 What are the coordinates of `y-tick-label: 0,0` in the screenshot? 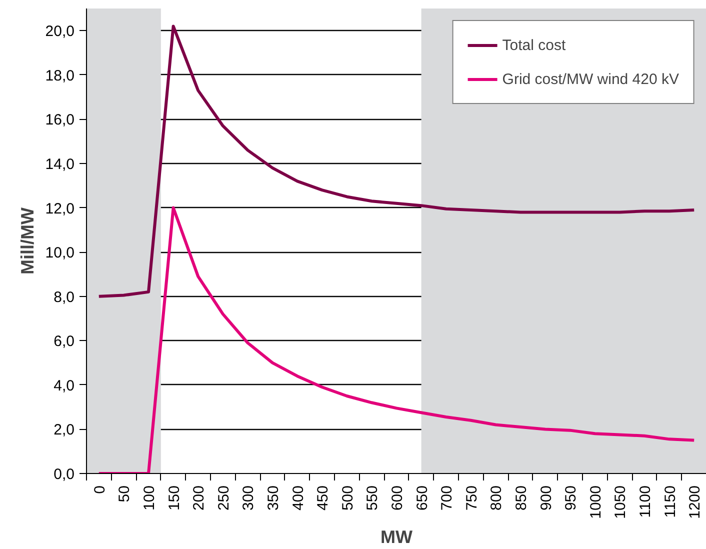 It's located at (64, 474).